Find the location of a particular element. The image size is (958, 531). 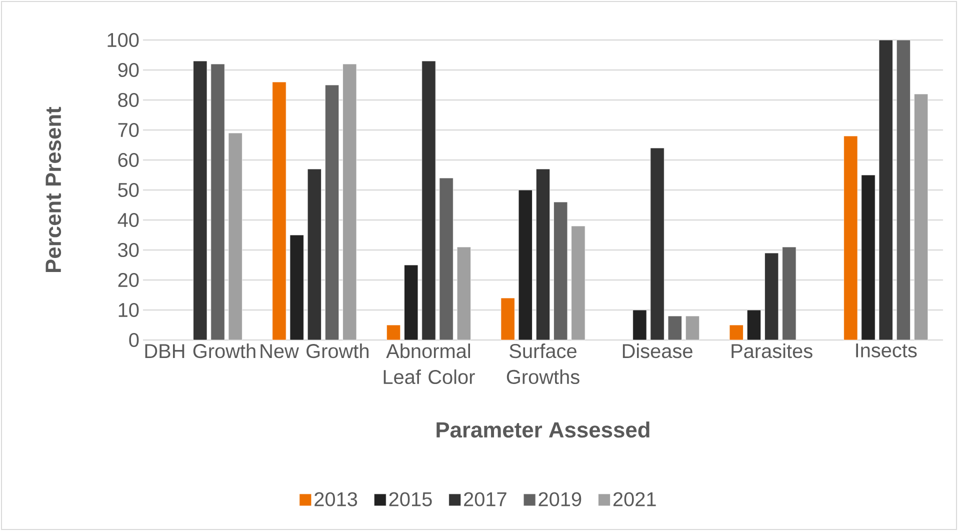

y-tick-label: 90 is located at coordinates (128, 70).